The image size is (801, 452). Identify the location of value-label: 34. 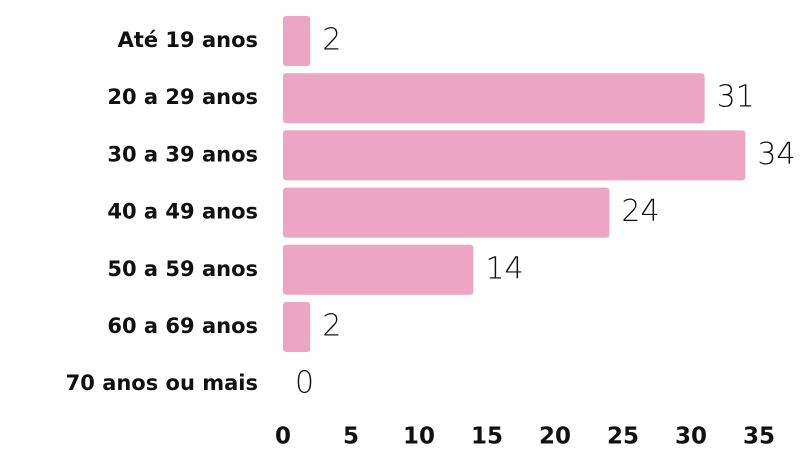
(776, 154).